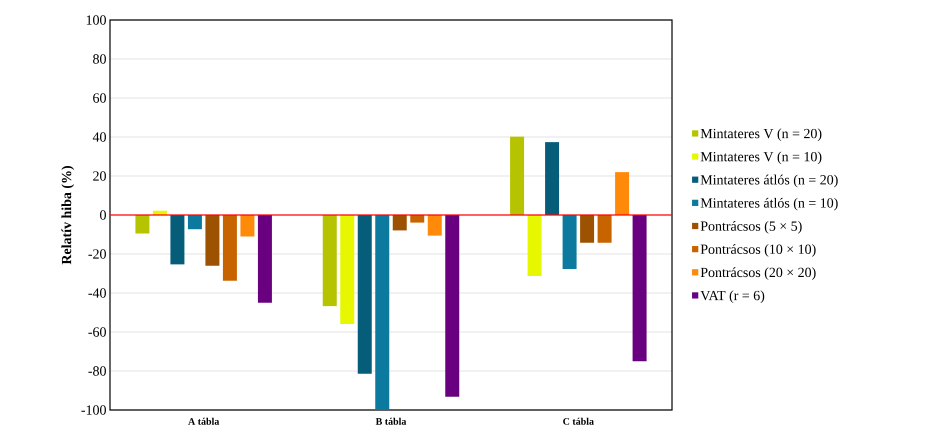 The width and height of the screenshot is (951, 448). What do you see at coordinates (99, 59) in the screenshot?
I see `y-tick-label: 80` at bounding box center [99, 59].